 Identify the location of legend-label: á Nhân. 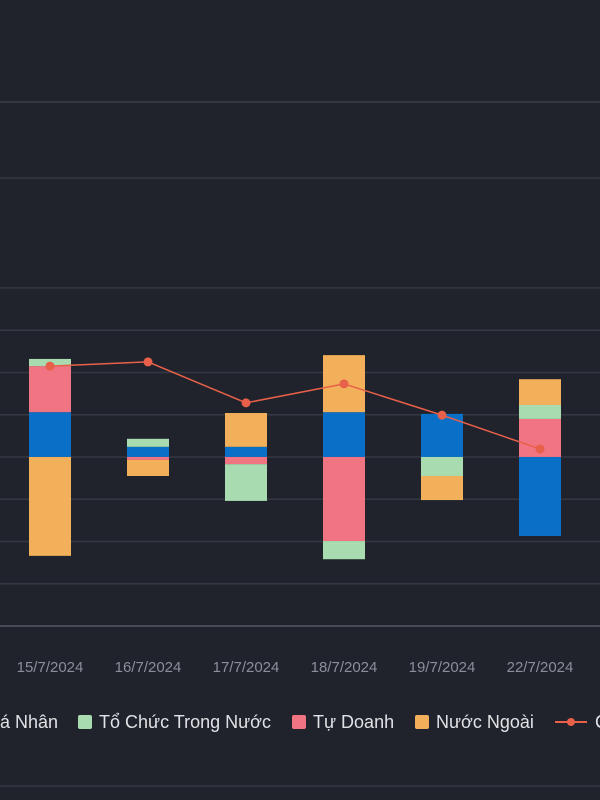
(29, 722).